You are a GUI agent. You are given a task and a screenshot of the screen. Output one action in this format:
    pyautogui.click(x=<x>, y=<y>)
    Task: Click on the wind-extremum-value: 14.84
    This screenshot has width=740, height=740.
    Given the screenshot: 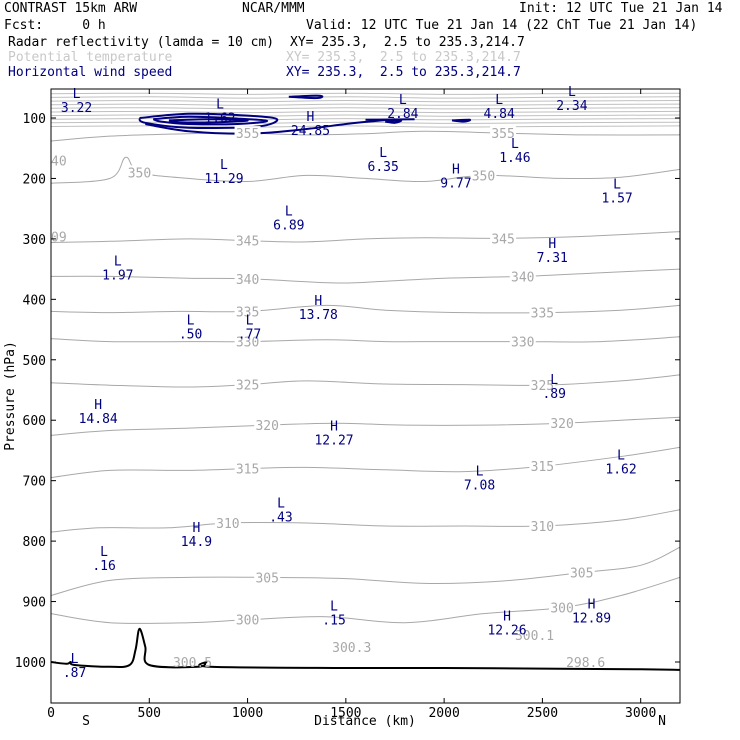 What is the action you would take?
    pyautogui.click(x=98, y=419)
    